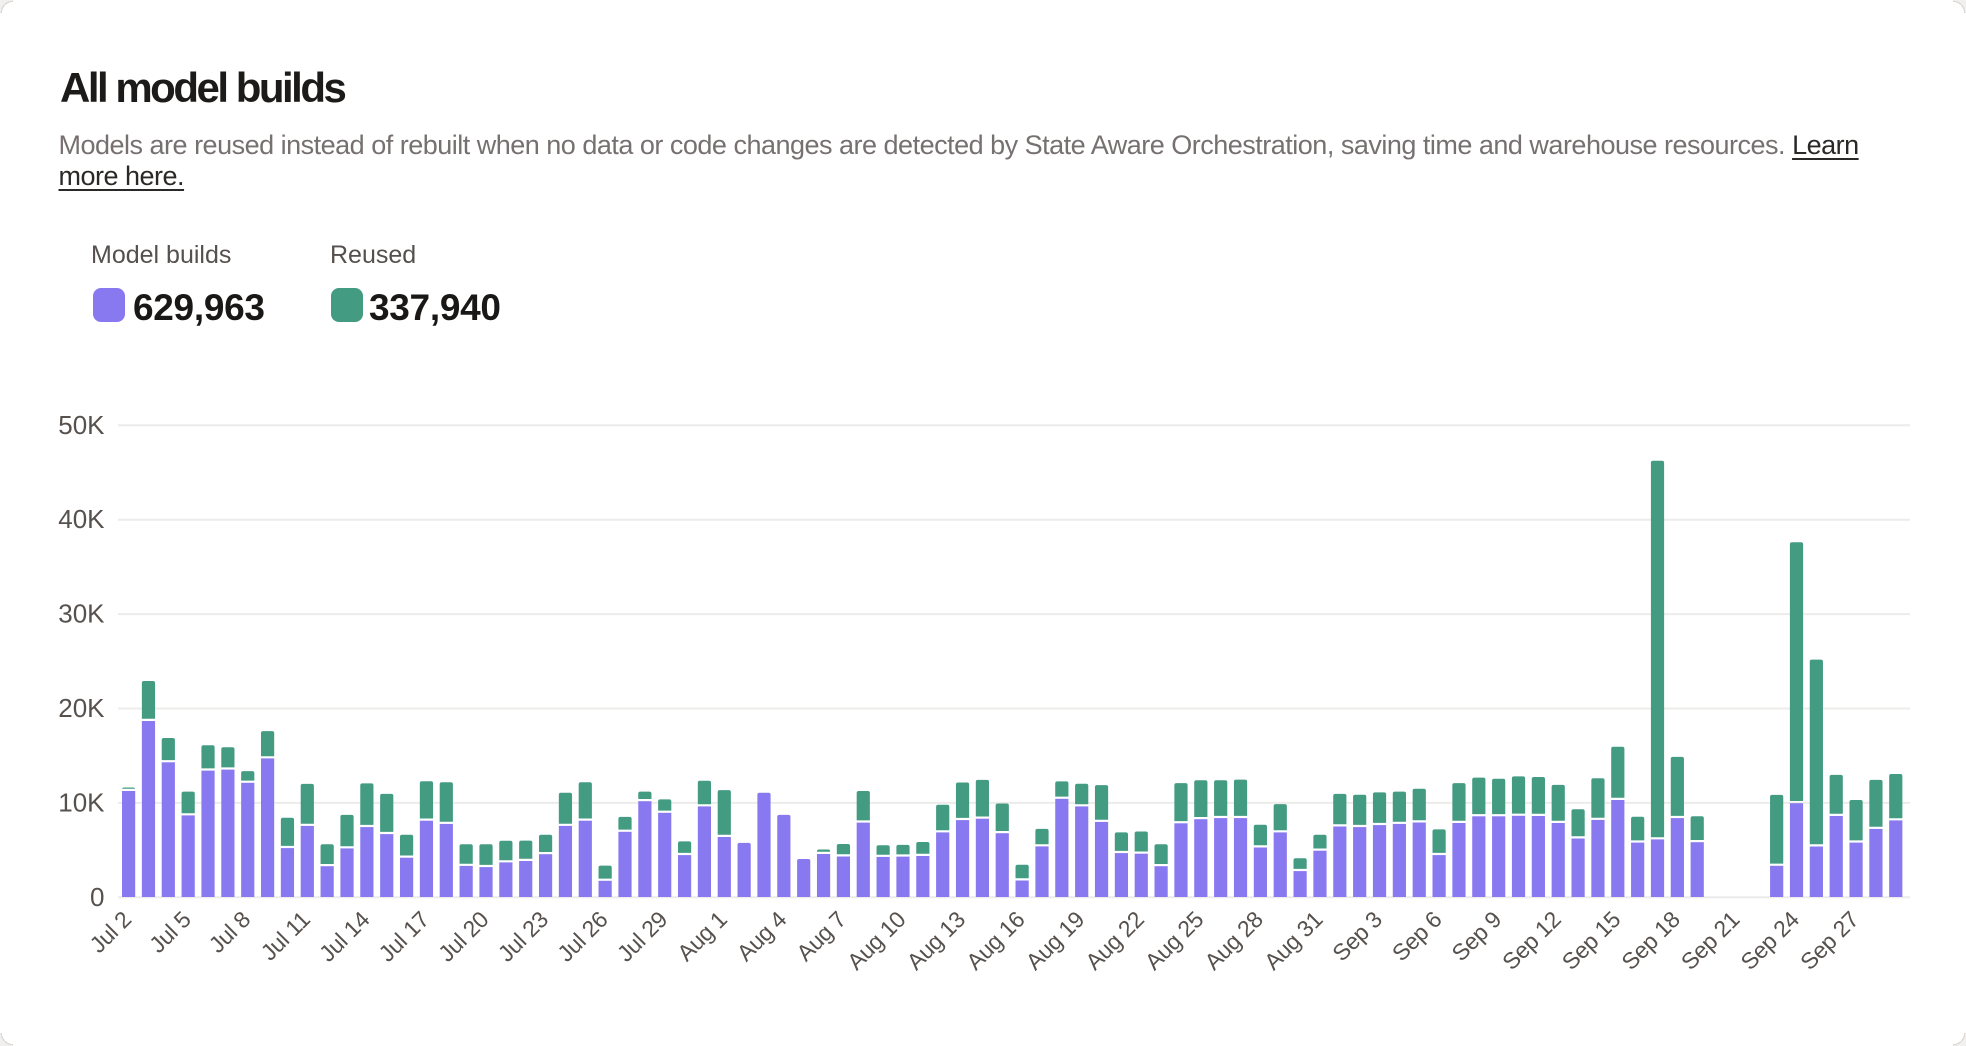 The height and width of the screenshot is (1046, 1966). I want to click on svg-text: Sep 21, so click(1710, 940).